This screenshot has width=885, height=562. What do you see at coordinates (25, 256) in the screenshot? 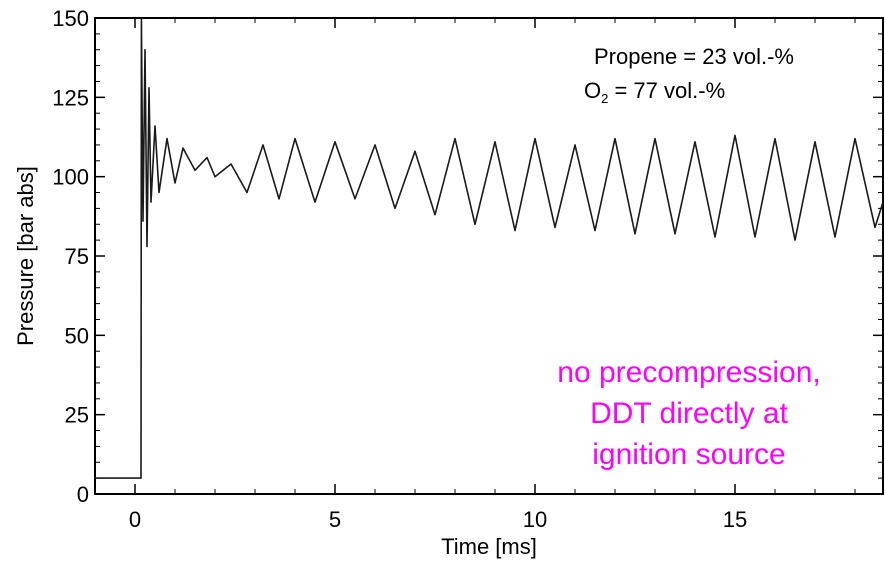
I see `y-axis-title: Pressure [bar abs]` at bounding box center [25, 256].